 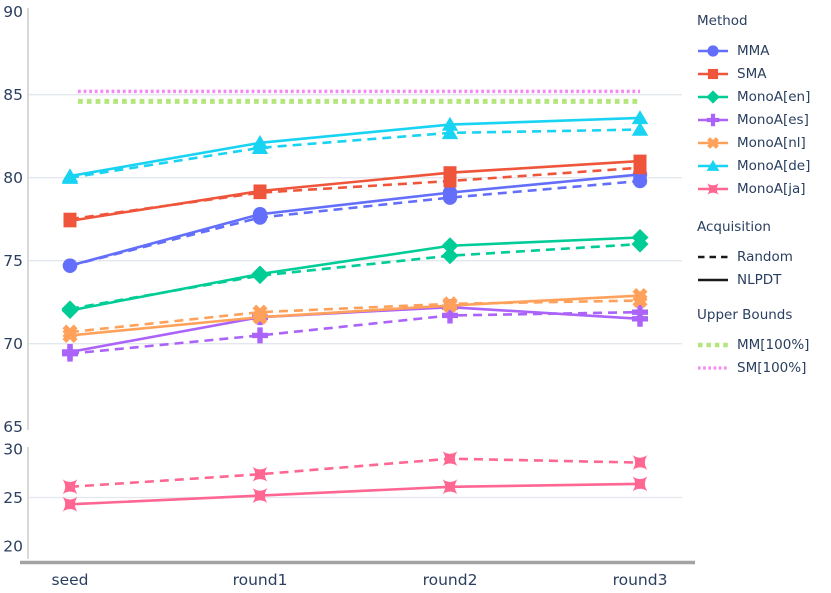 What do you see at coordinates (13, 261) in the screenshot?
I see `y-tick-label: 75` at bounding box center [13, 261].